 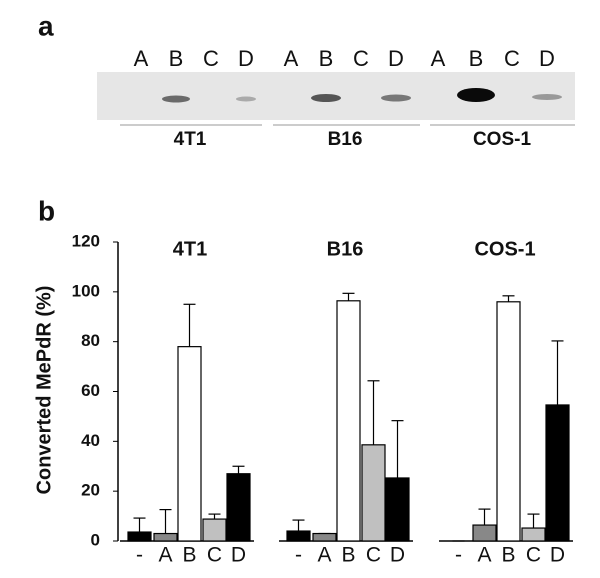 What do you see at coordinates (504, 249) in the screenshot?
I see `group-title: COS-1` at bounding box center [504, 249].